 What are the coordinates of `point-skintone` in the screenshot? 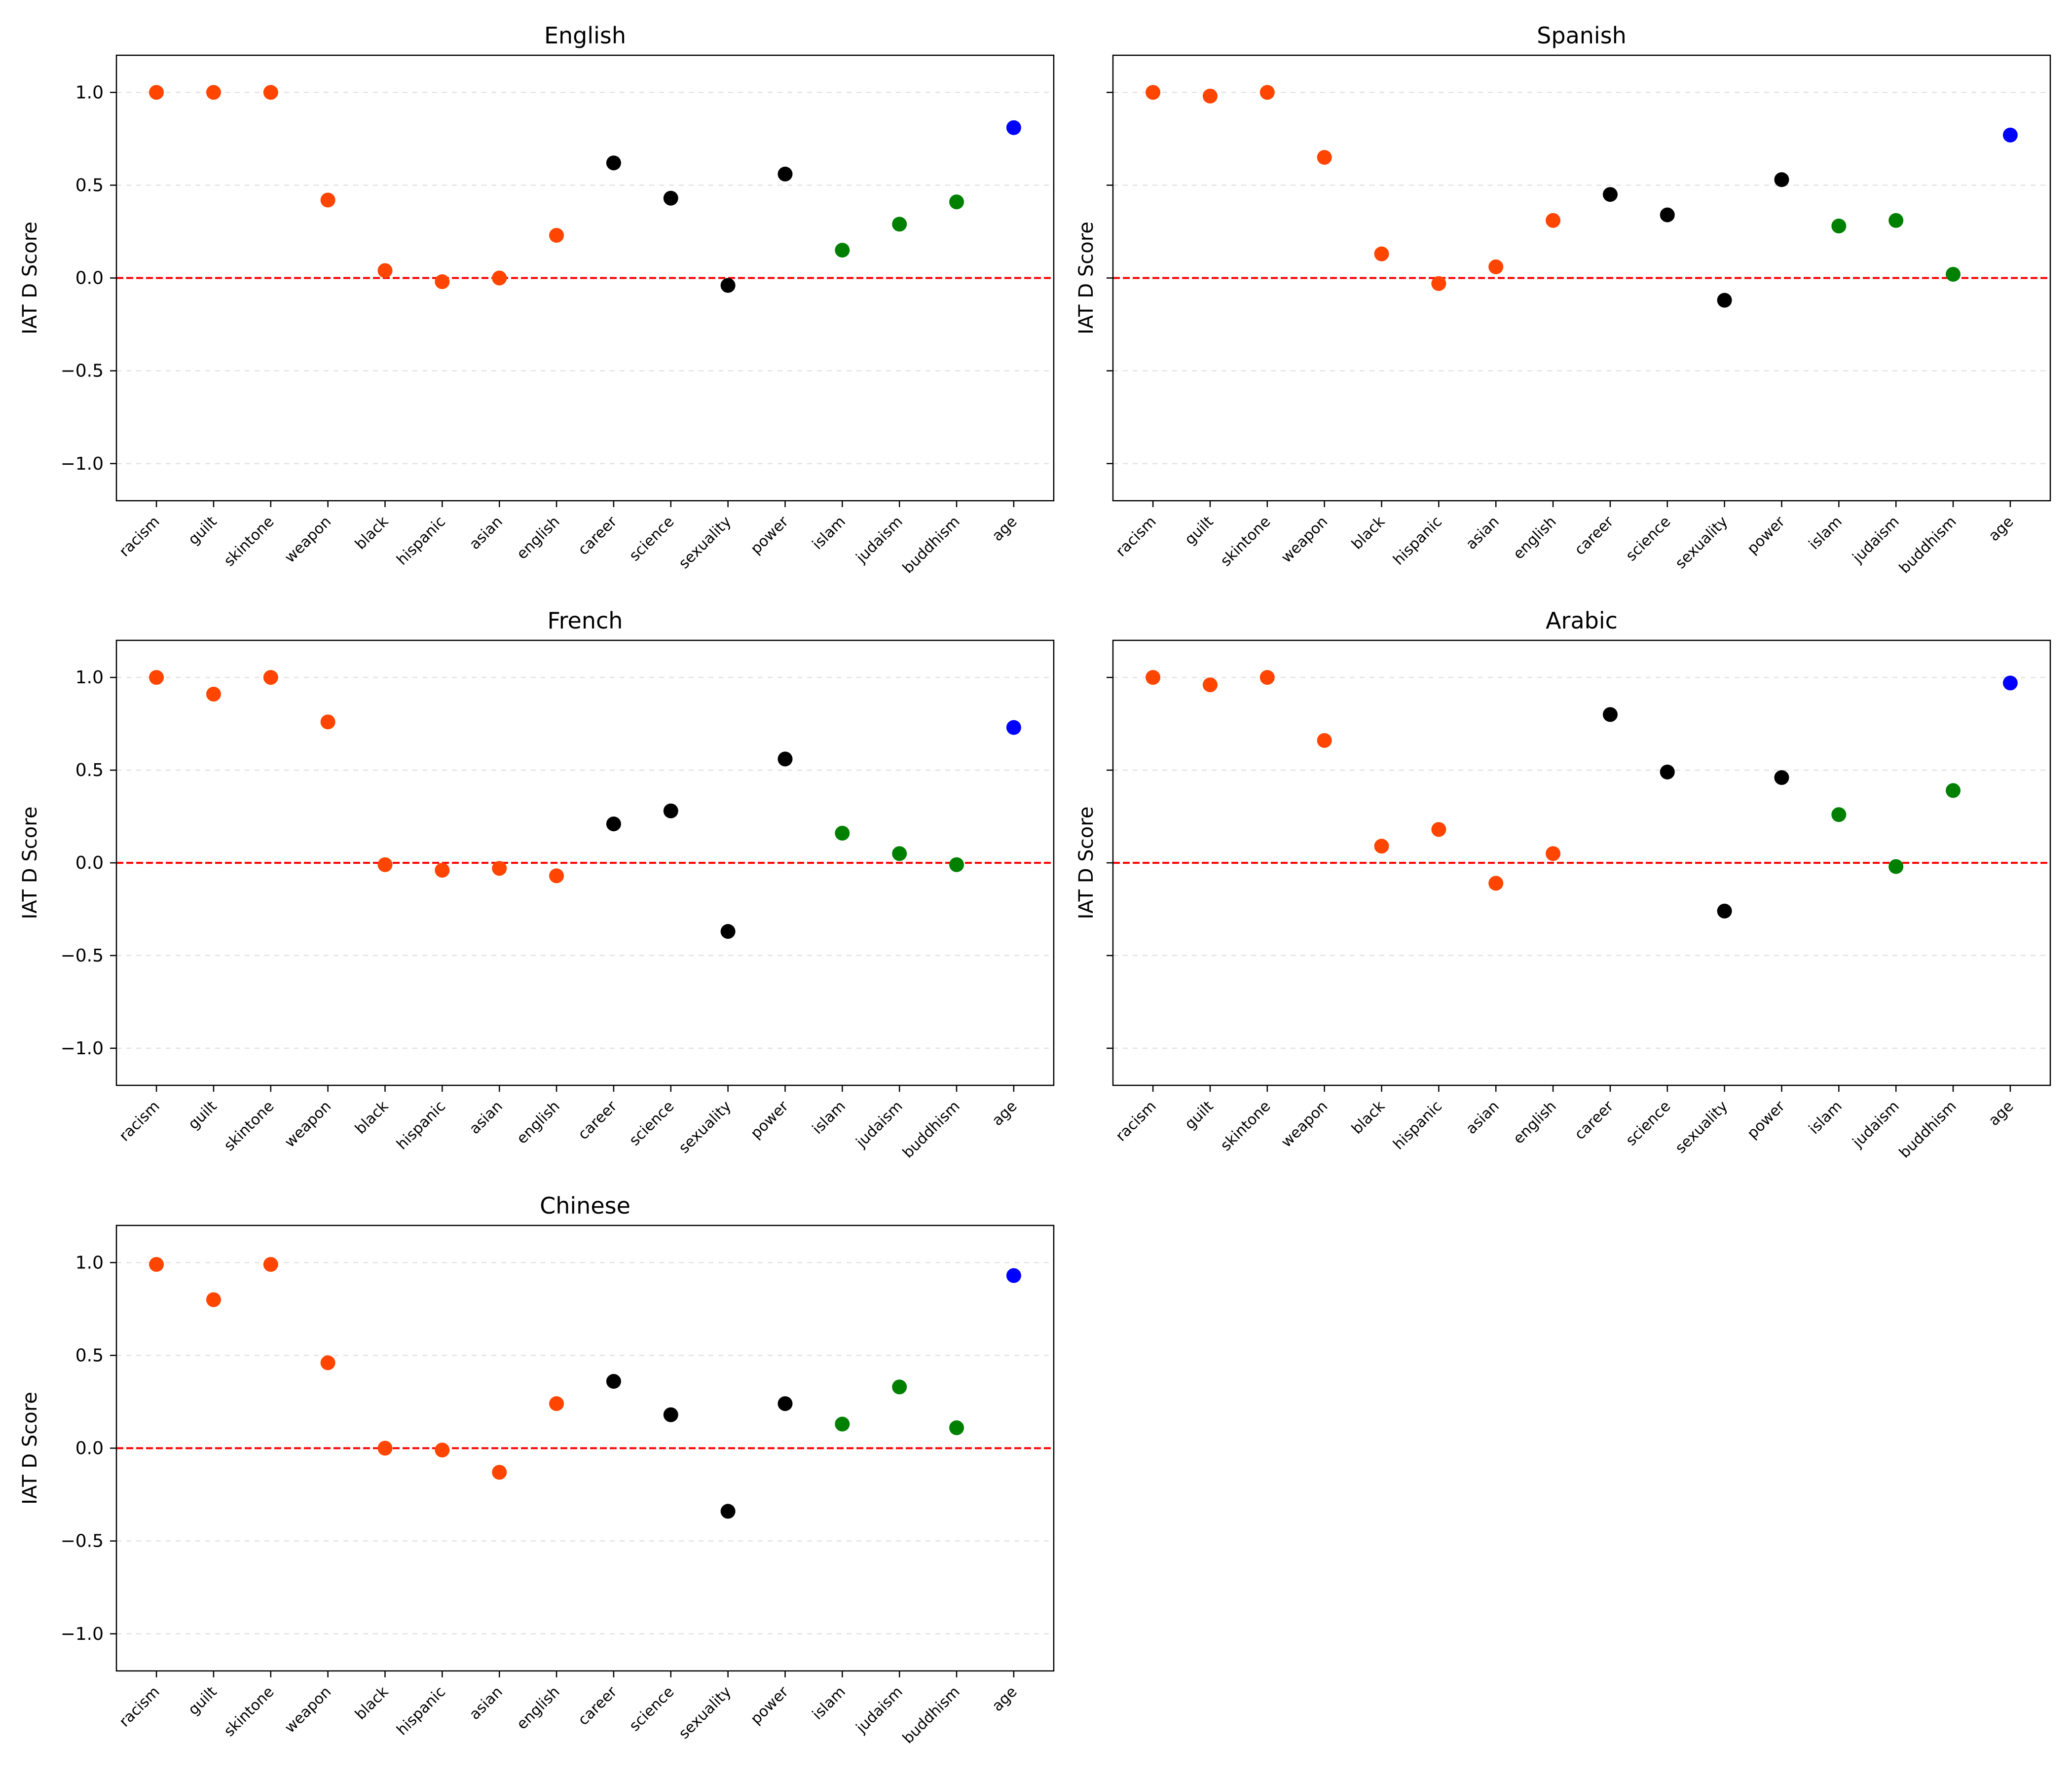 It's located at (270, 677).